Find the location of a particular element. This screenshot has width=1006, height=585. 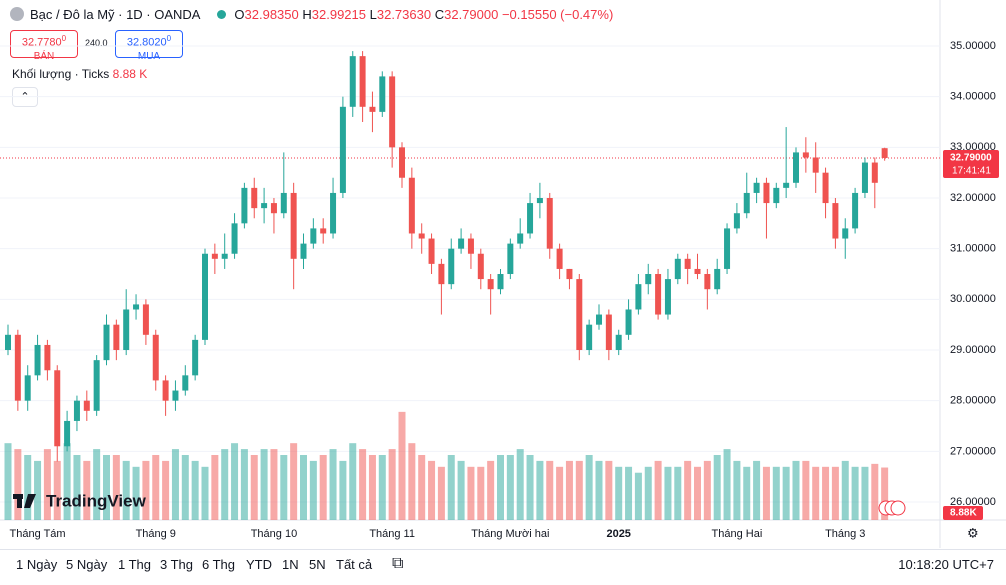

spread: 240.0 is located at coordinates (96, 43).